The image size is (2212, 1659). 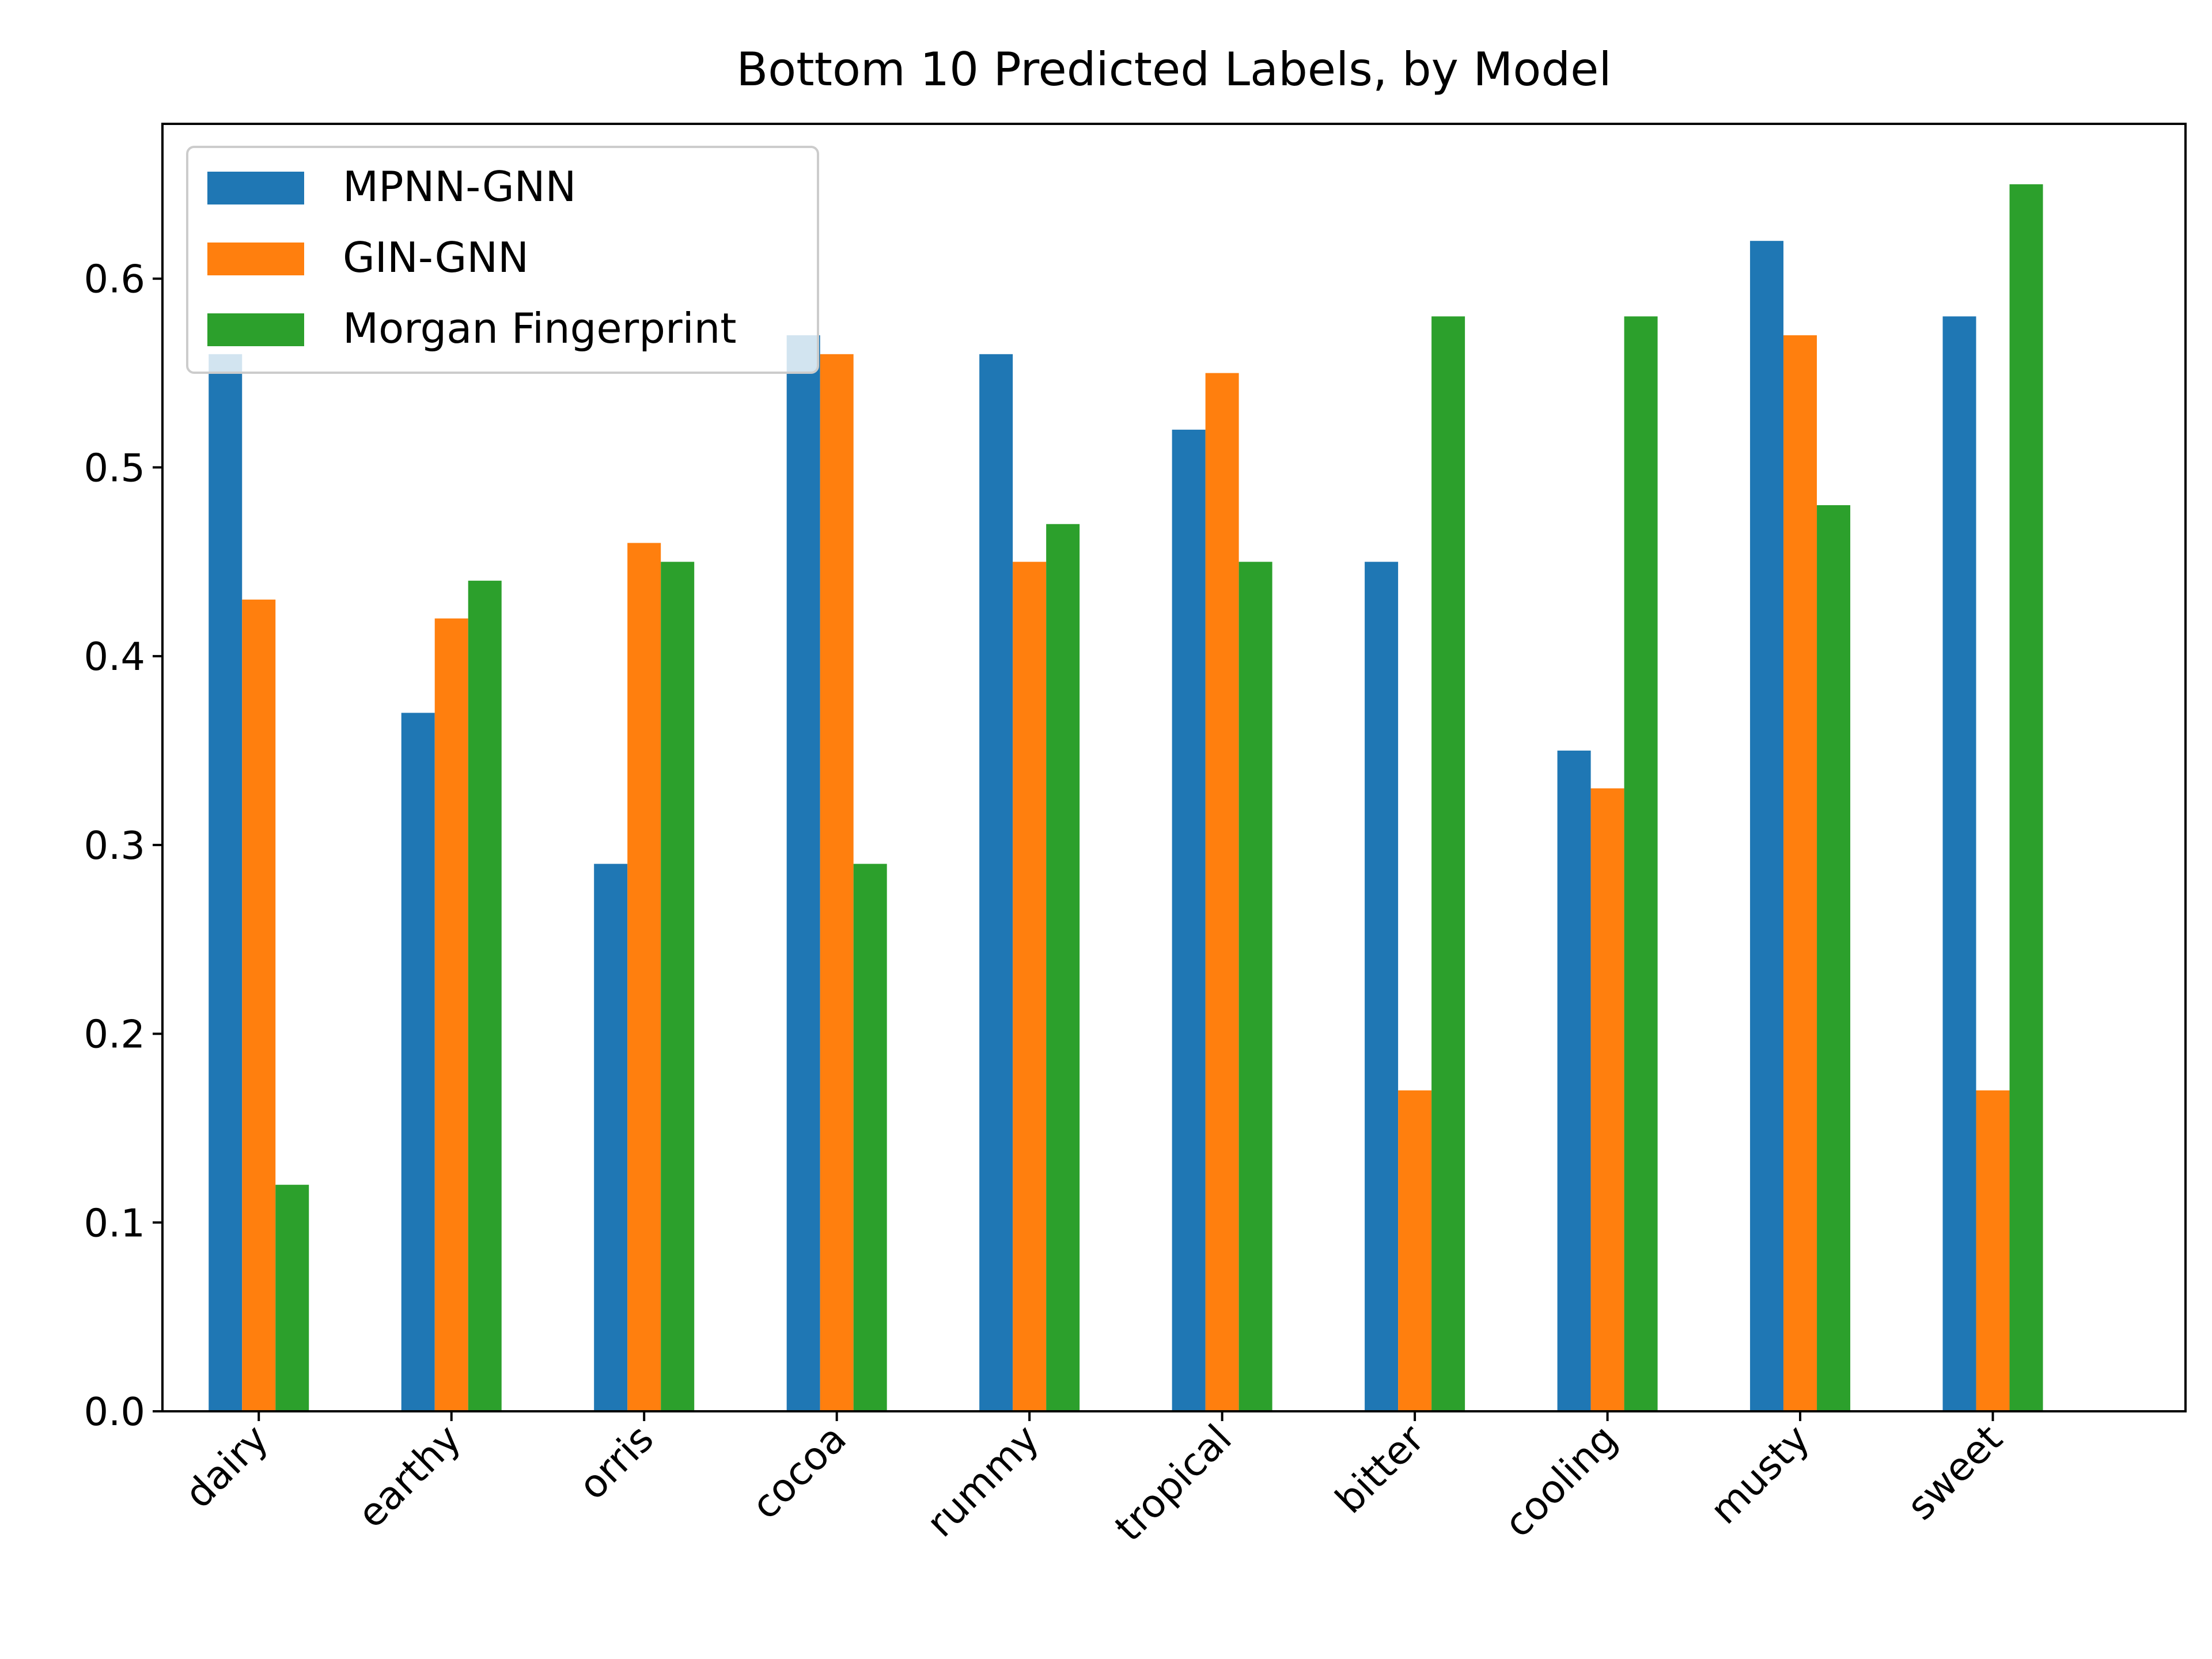 What do you see at coordinates (1993, 1250) in the screenshot?
I see `bar-sweet-gin-gnn` at bounding box center [1993, 1250].